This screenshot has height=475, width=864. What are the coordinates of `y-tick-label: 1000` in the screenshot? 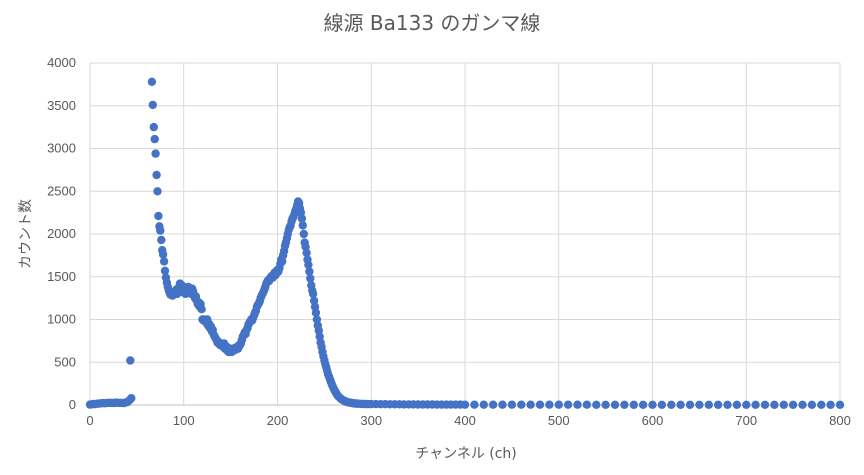 It's located at (61, 319).